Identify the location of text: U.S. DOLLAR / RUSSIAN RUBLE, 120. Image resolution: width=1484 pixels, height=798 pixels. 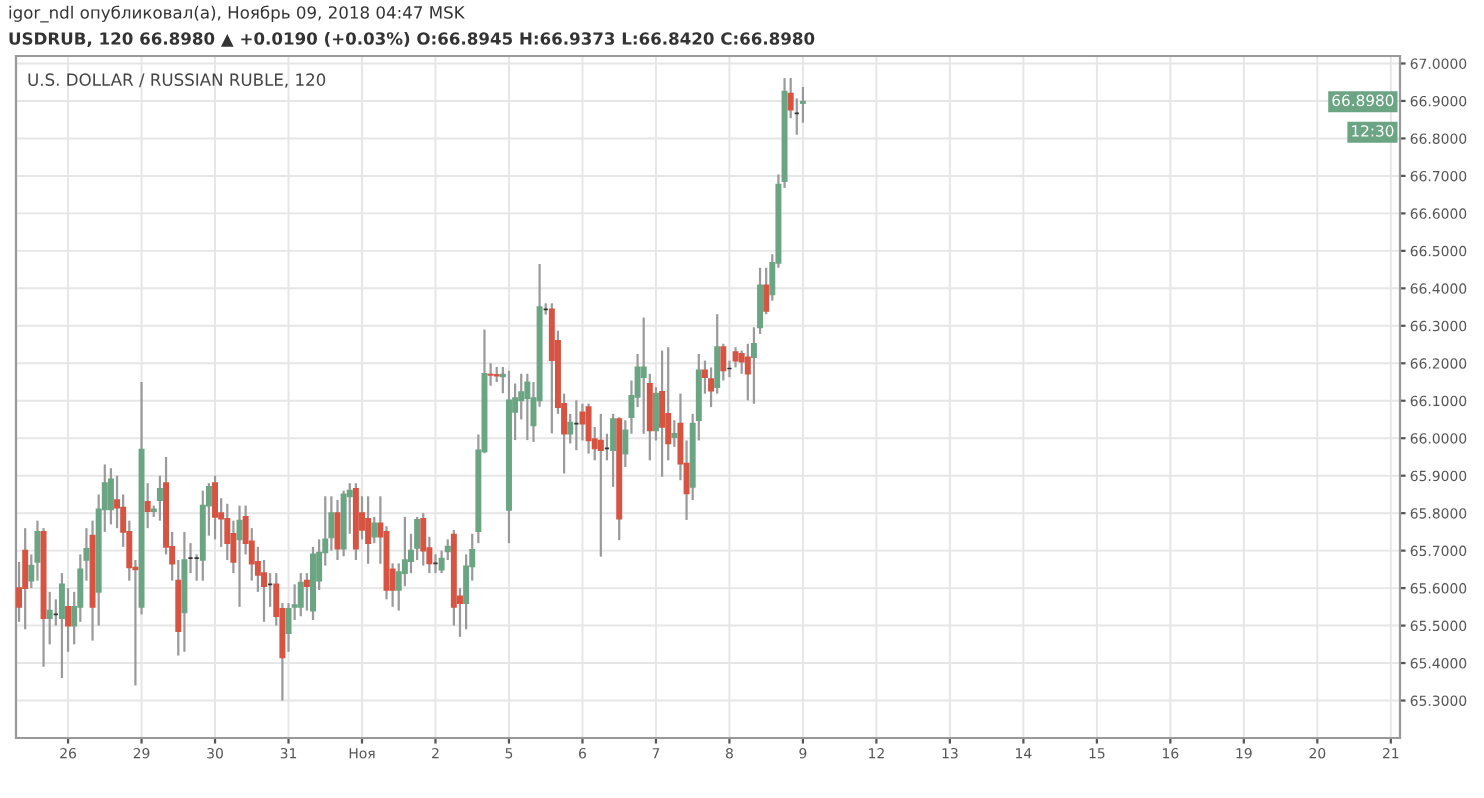
(177, 80).